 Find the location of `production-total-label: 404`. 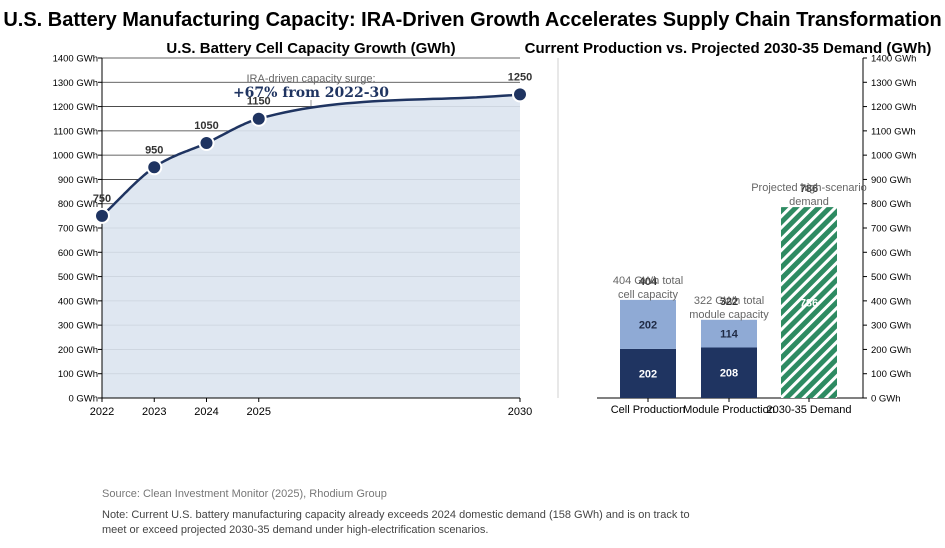

production-total-label: 404 is located at coordinates (648, 282).